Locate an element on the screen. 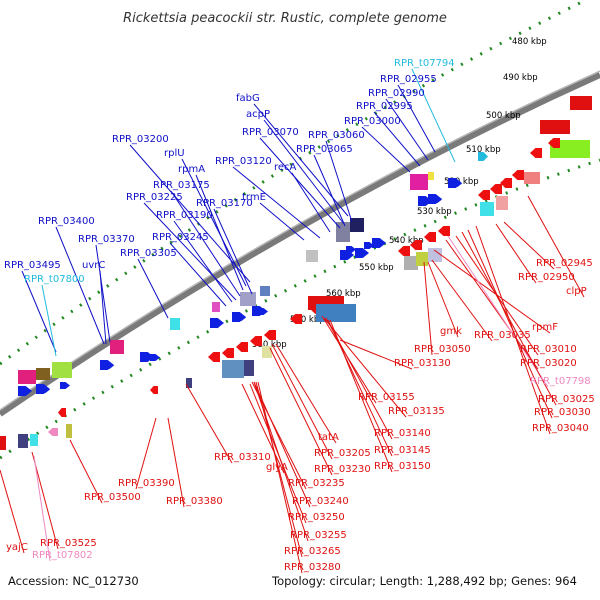  gene-label: RPR_02955 is located at coordinates (408, 79).